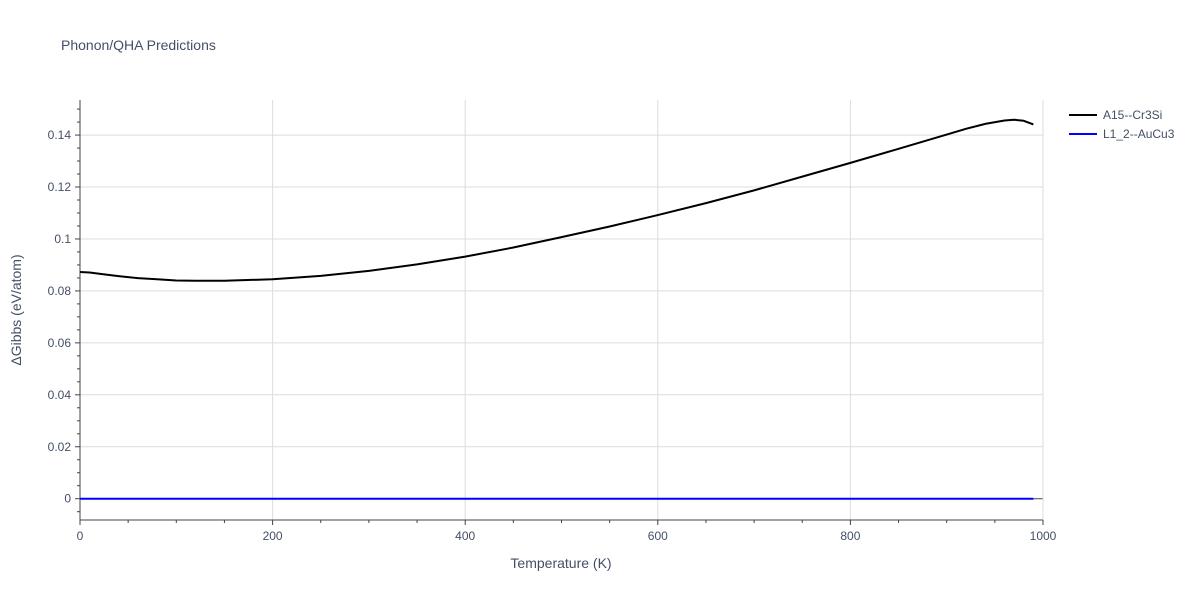 The width and height of the screenshot is (1200, 600). I want to click on y-tick-label: 0.08, so click(60, 291).